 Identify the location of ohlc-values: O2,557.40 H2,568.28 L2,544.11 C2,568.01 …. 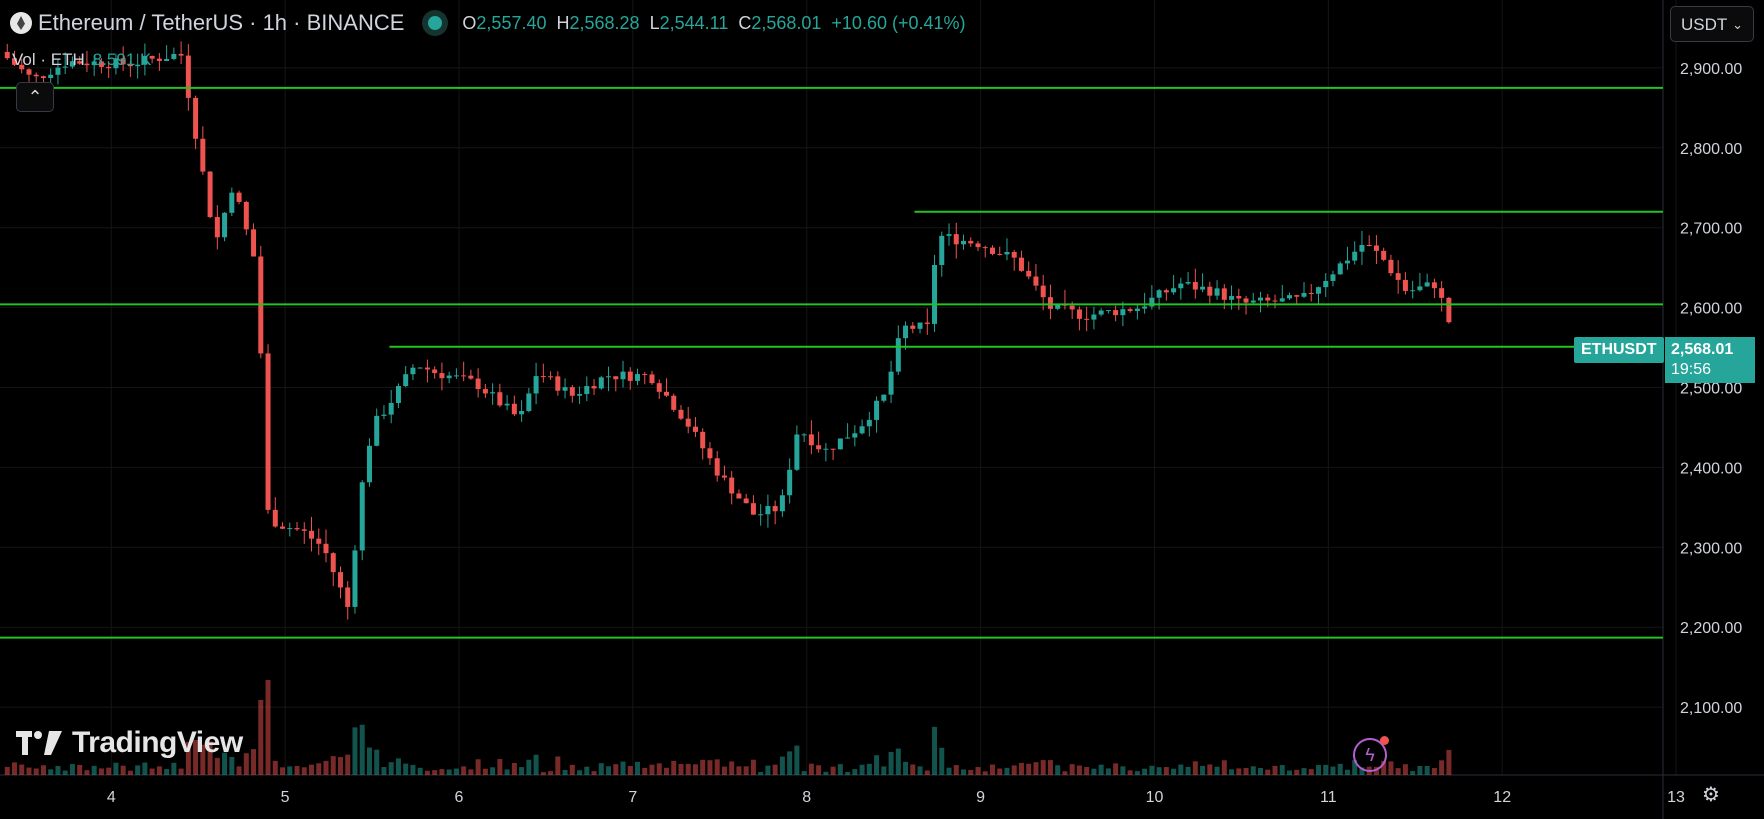
(713, 23).